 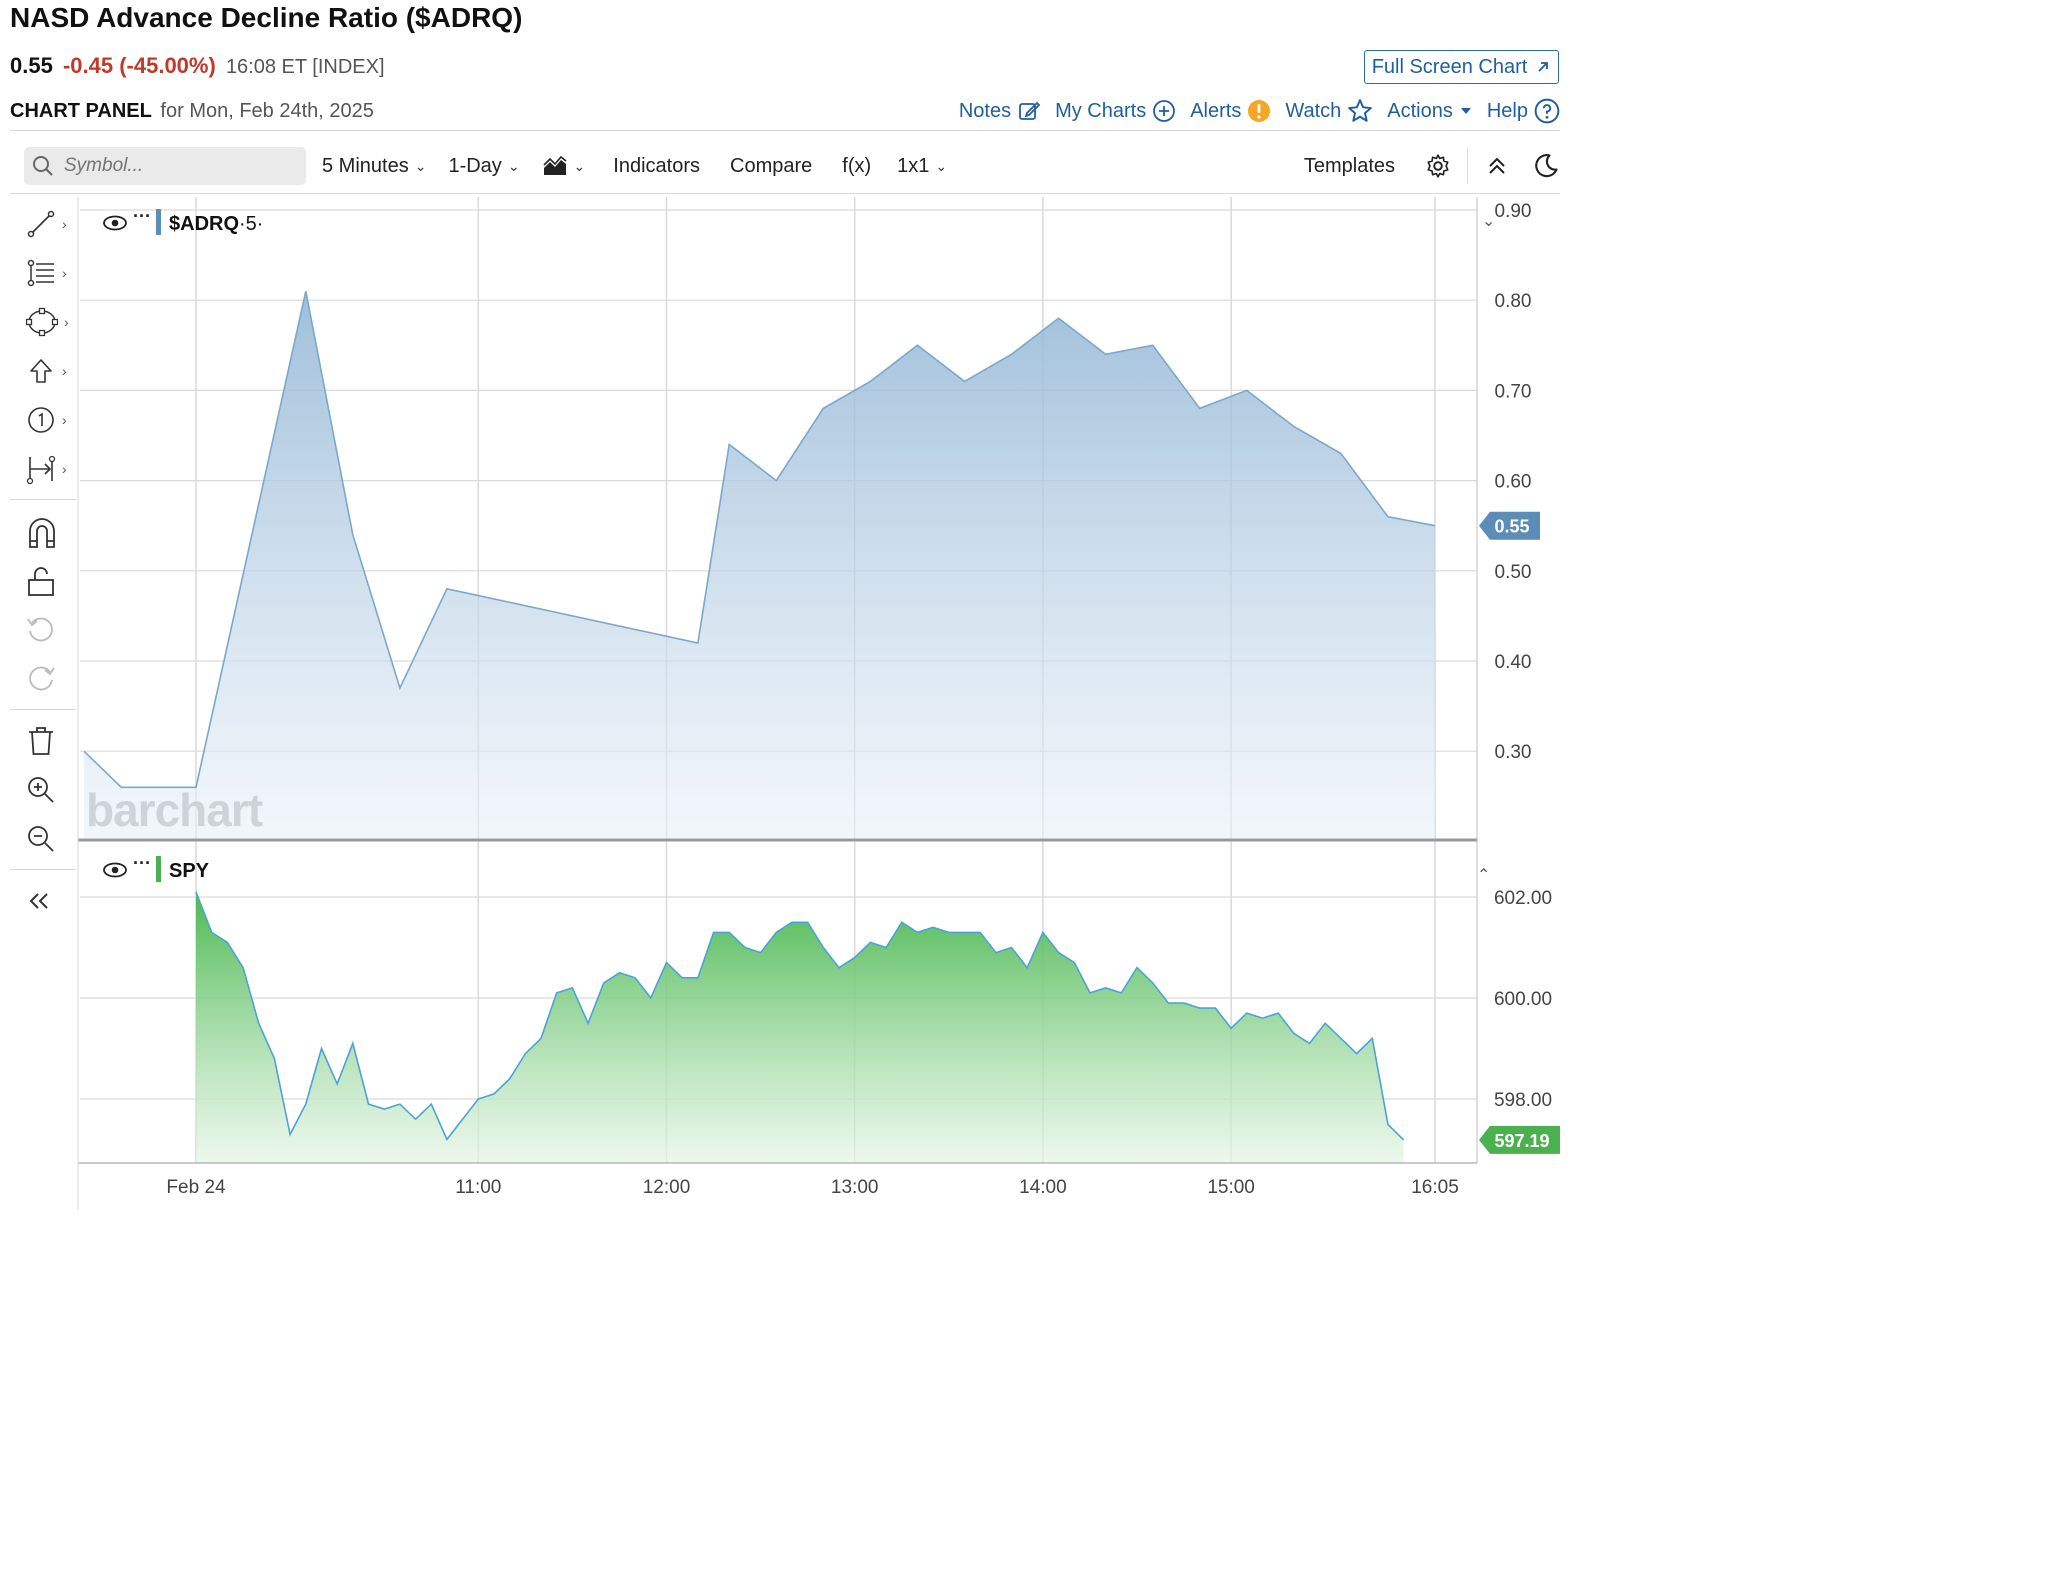 What do you see at coordinates (1360, 110) in the screenshot?
I see `star-icon` at bounding box center [1360, 110].